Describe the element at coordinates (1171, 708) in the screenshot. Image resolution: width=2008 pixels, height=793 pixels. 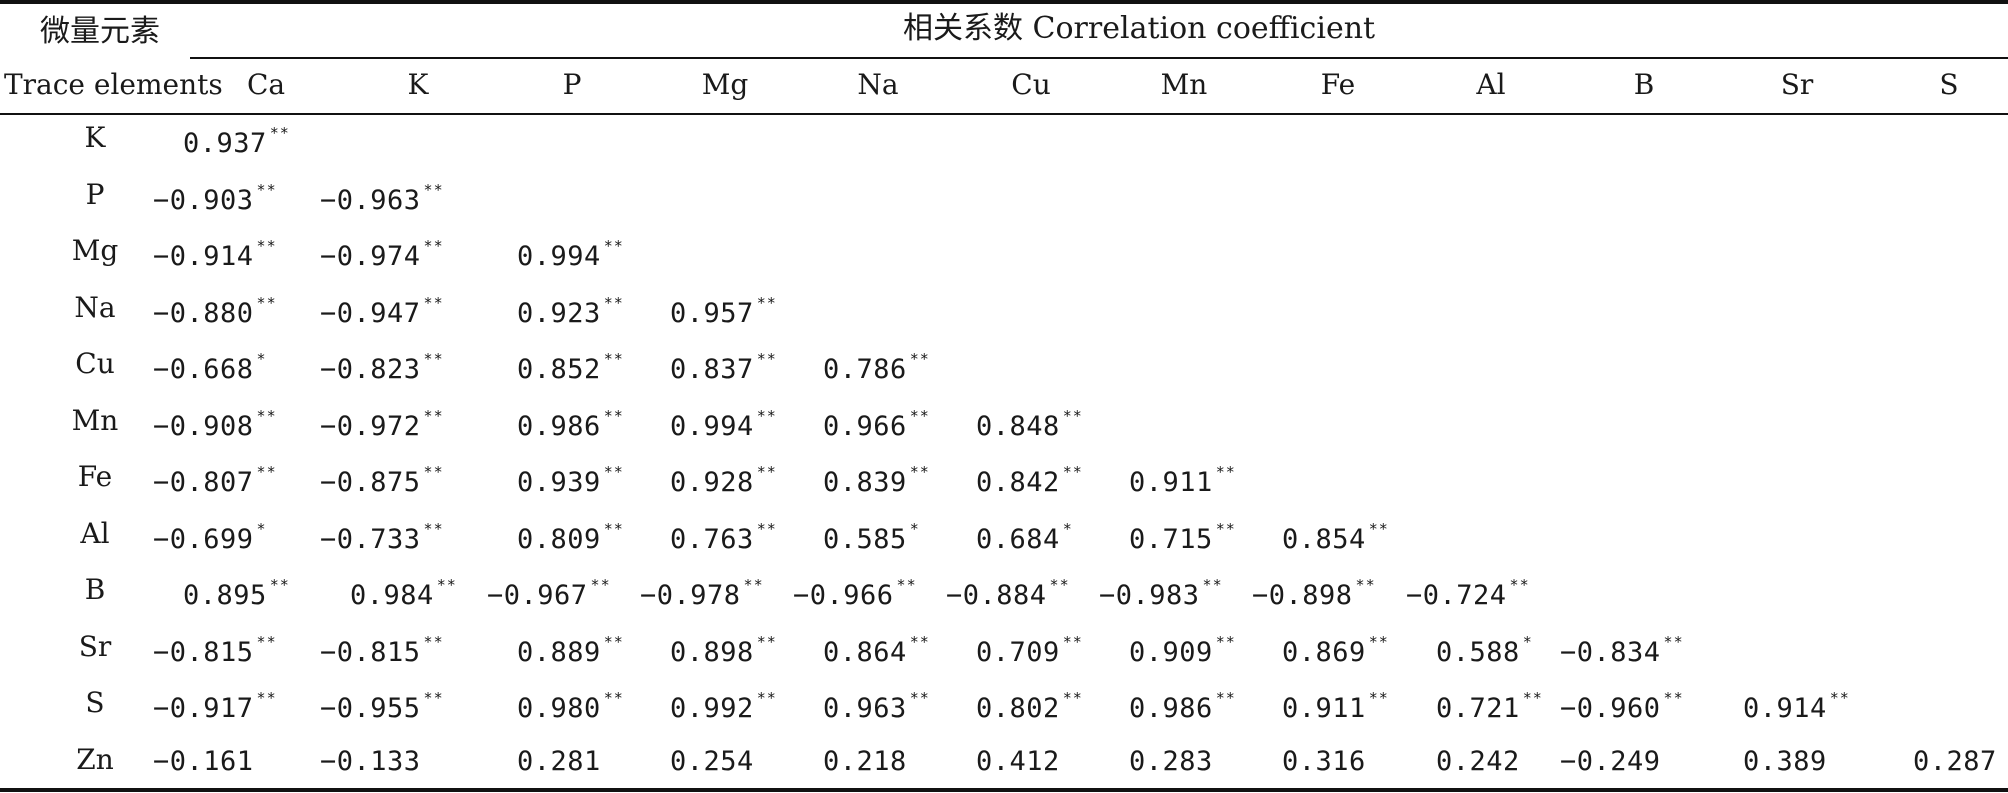
I see `cell-value: 0.986` at that location.